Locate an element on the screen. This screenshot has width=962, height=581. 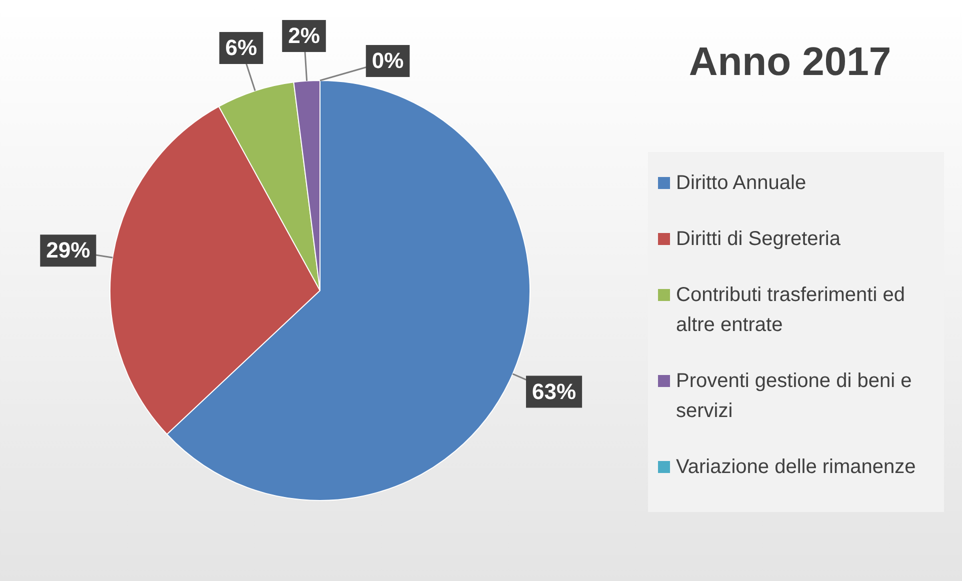
data-label: 63% is located at coordinates (554, 391).